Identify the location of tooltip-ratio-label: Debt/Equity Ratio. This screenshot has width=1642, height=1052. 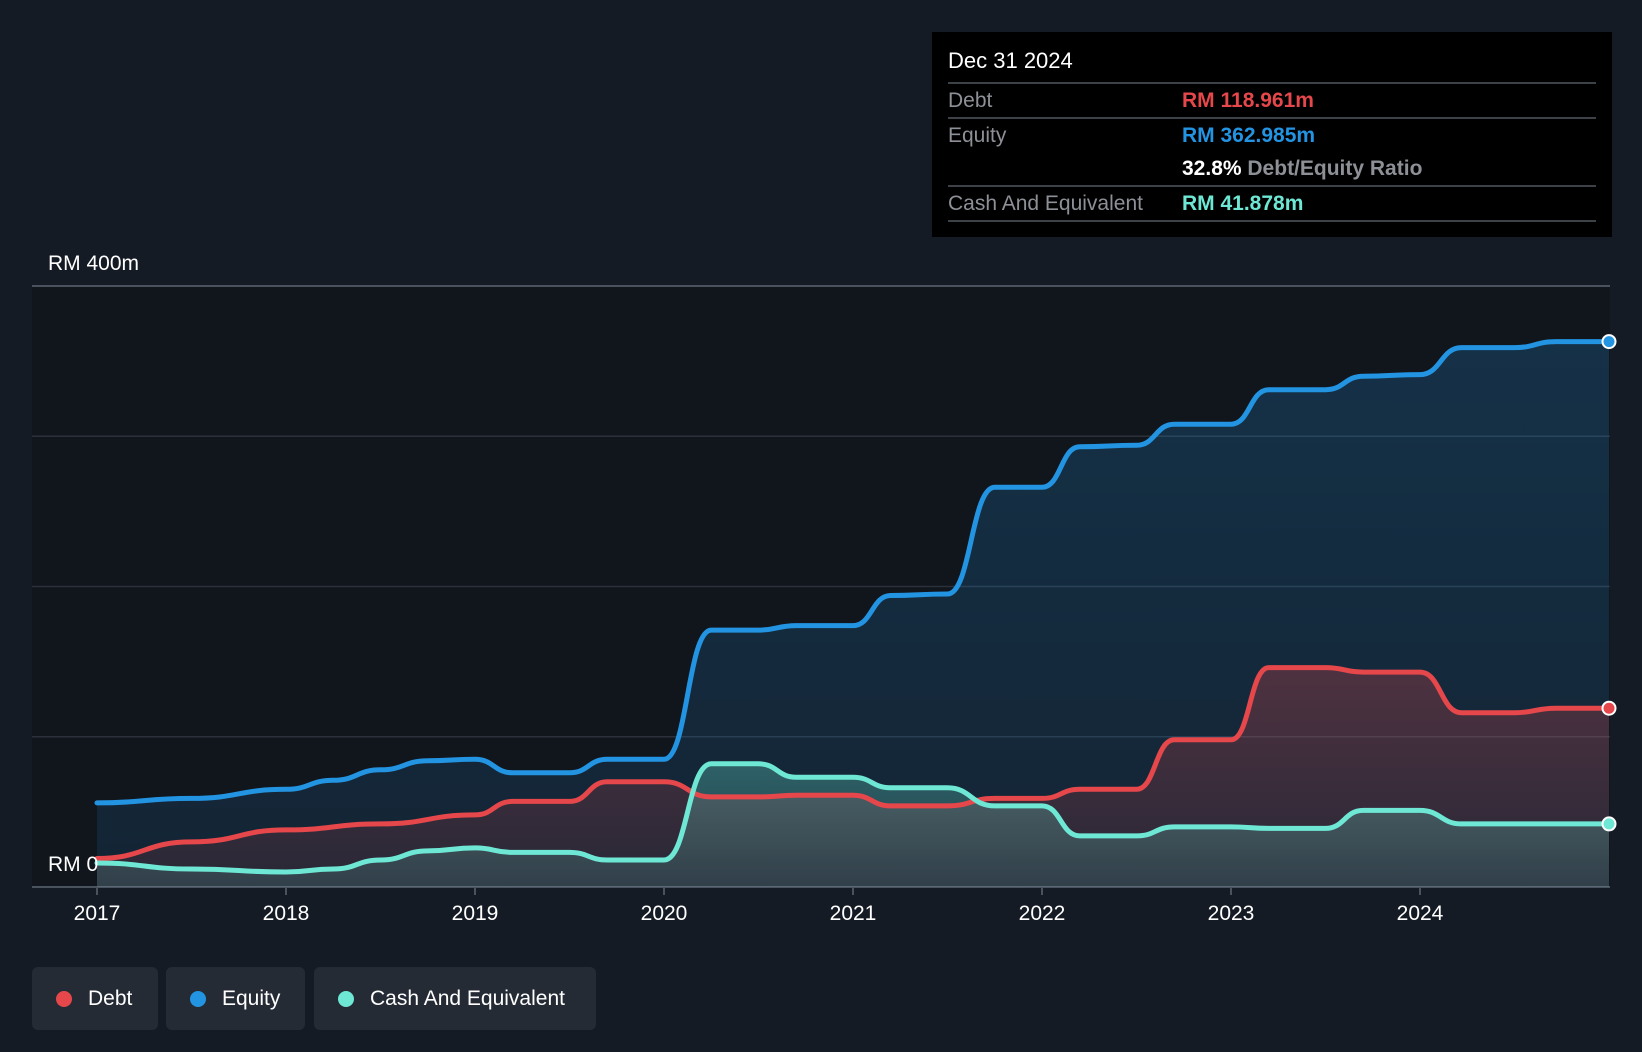
(1335, 168).